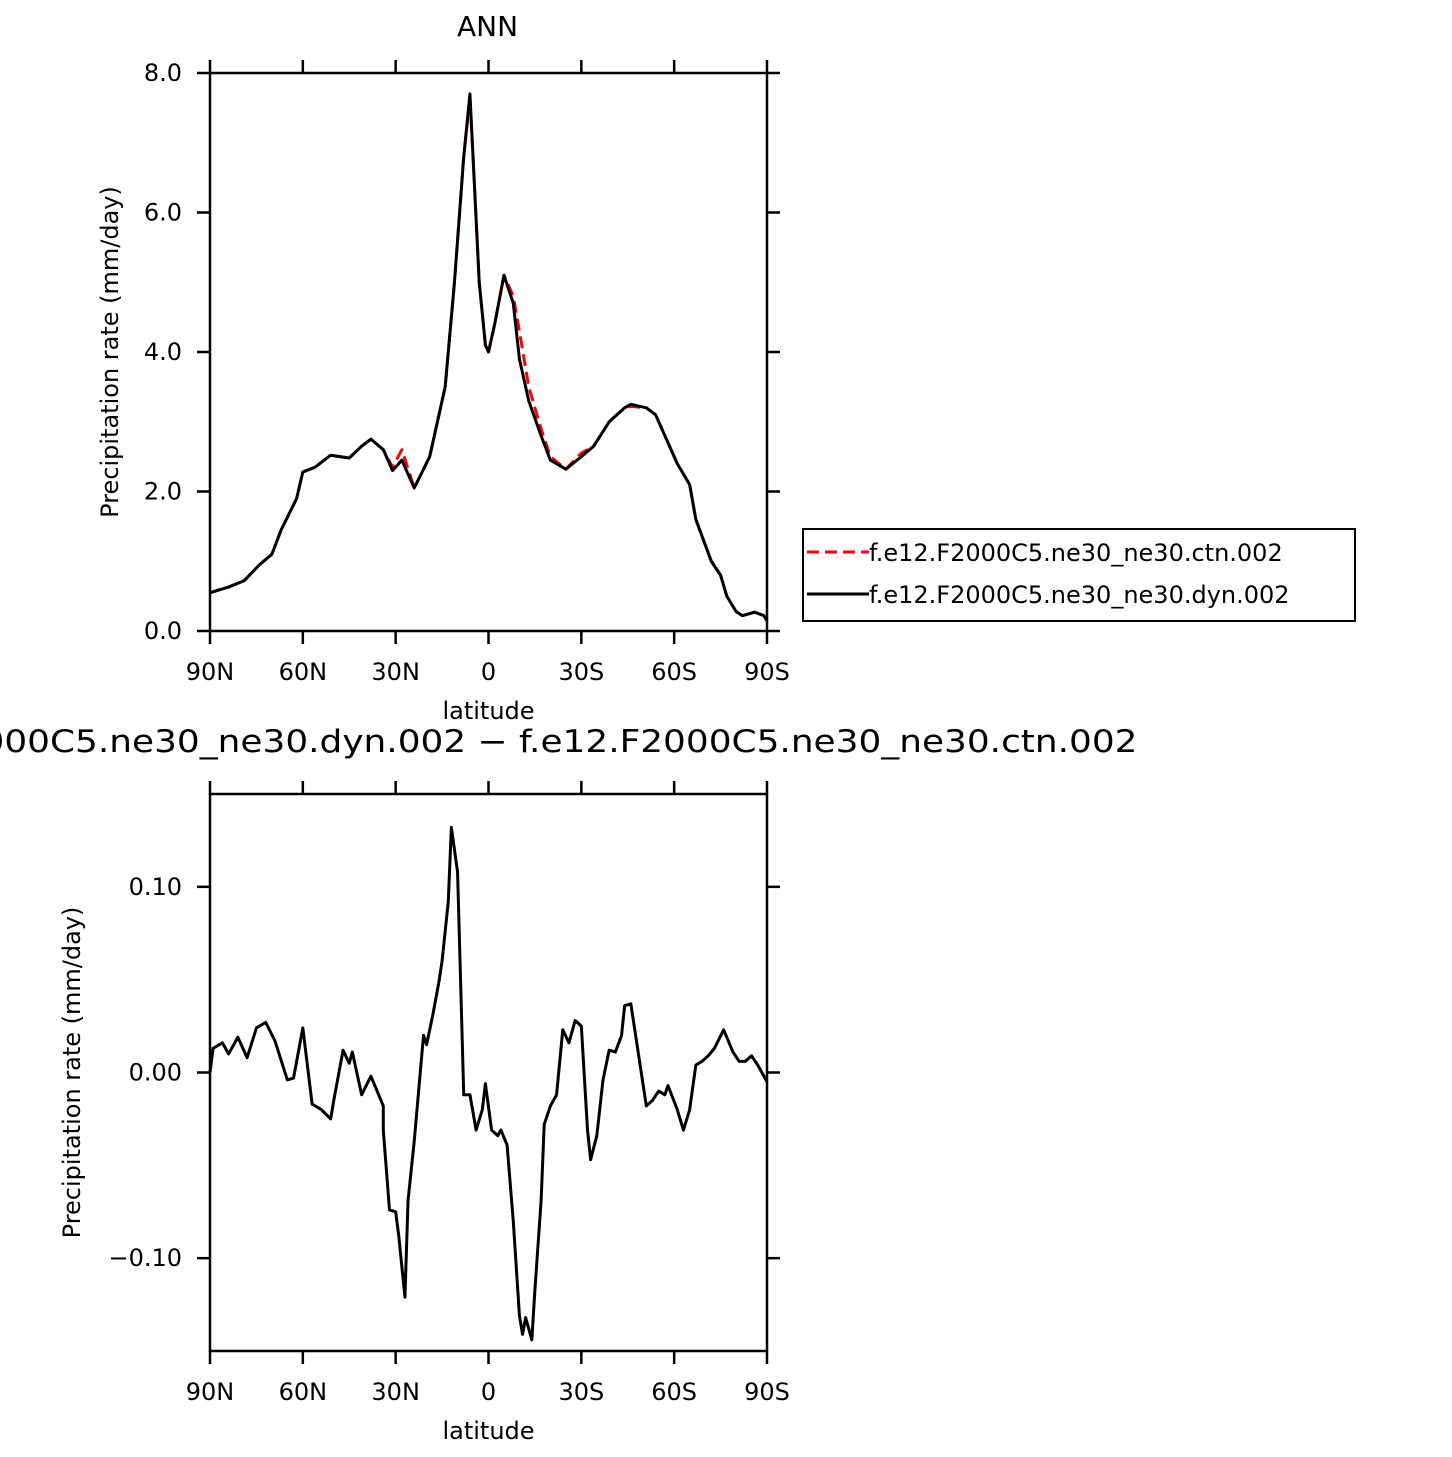 The height and width of the screenshot is (1457, 1452). I want to click on y-tick-label: 2.0, so click(163, 492).